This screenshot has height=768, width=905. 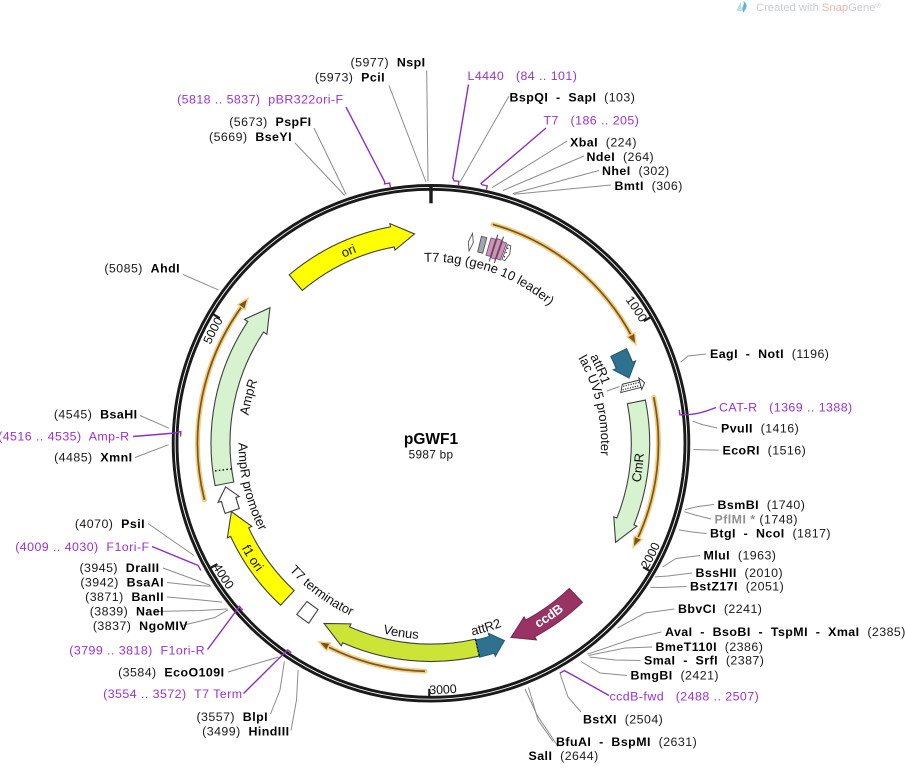 What do you see at coordinates (110, 524) in the screenshot?
I see `svg-text: (4070) PsiI` at bounding box center [110, 524].